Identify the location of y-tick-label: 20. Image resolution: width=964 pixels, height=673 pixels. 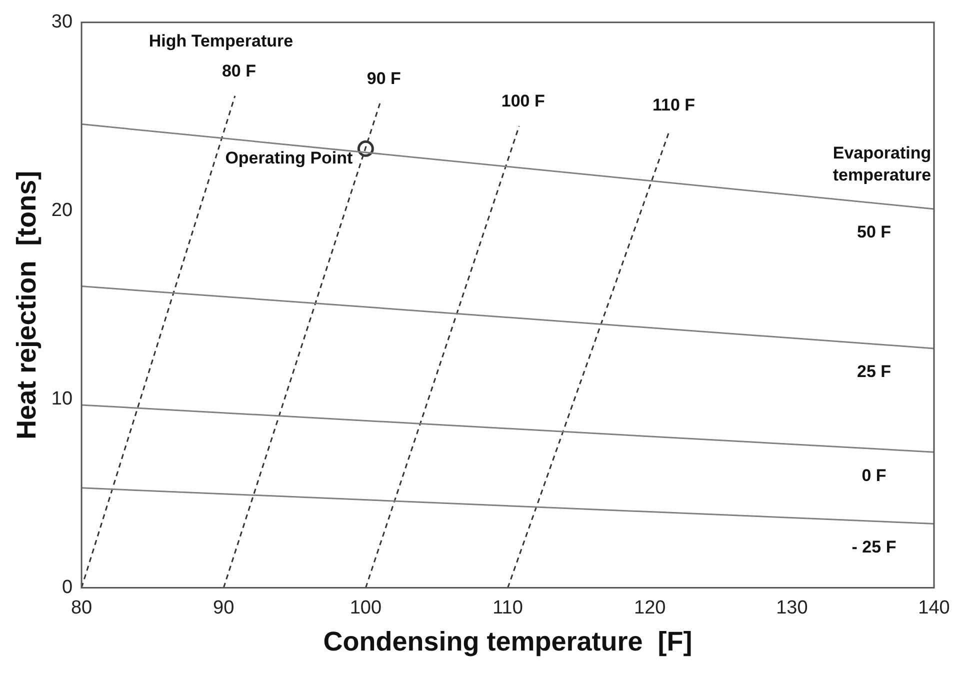
(62, 211).